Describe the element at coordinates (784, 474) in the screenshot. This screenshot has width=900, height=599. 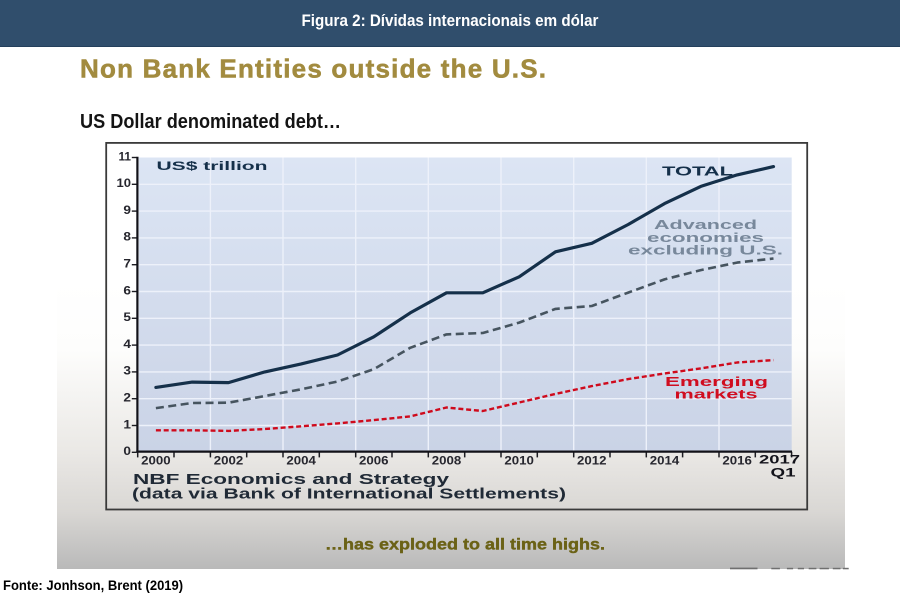
I see `svg-text: Q1` at that location.